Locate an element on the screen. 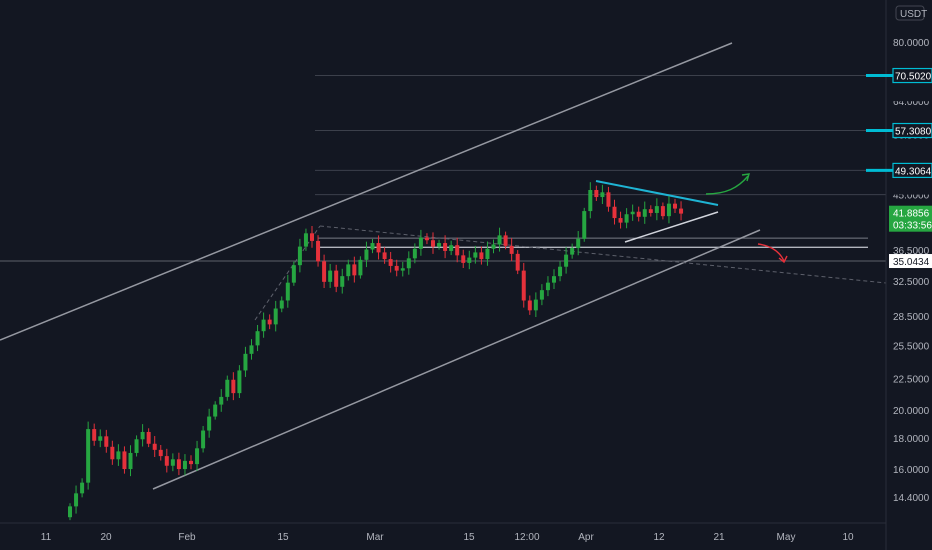 Image resolution: width=932 pixels, height=550 pixels. time-tick-label: Feb is located at coordinates (187, 537).